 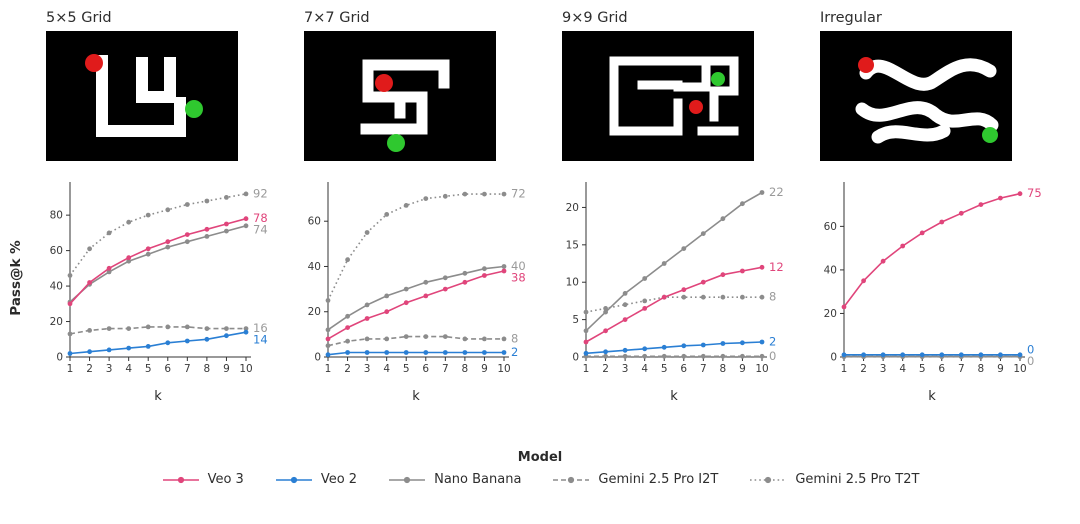 I want to click on y-tick-label: 5, so click(x=575, y=320).